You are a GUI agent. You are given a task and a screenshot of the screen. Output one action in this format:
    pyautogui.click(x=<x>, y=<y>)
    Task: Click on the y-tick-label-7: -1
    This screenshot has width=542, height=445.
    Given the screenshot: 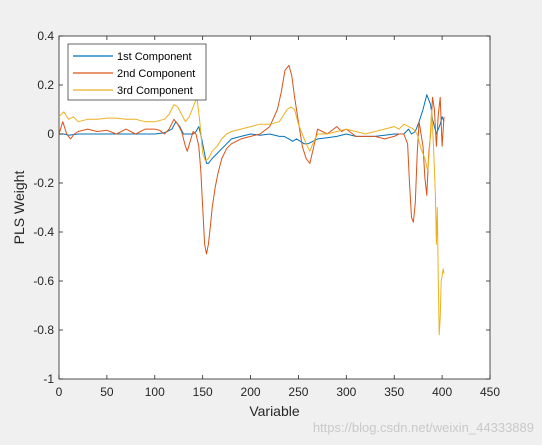 What is the action you would take?
    pyautogui.click(x=48, y=379)
    